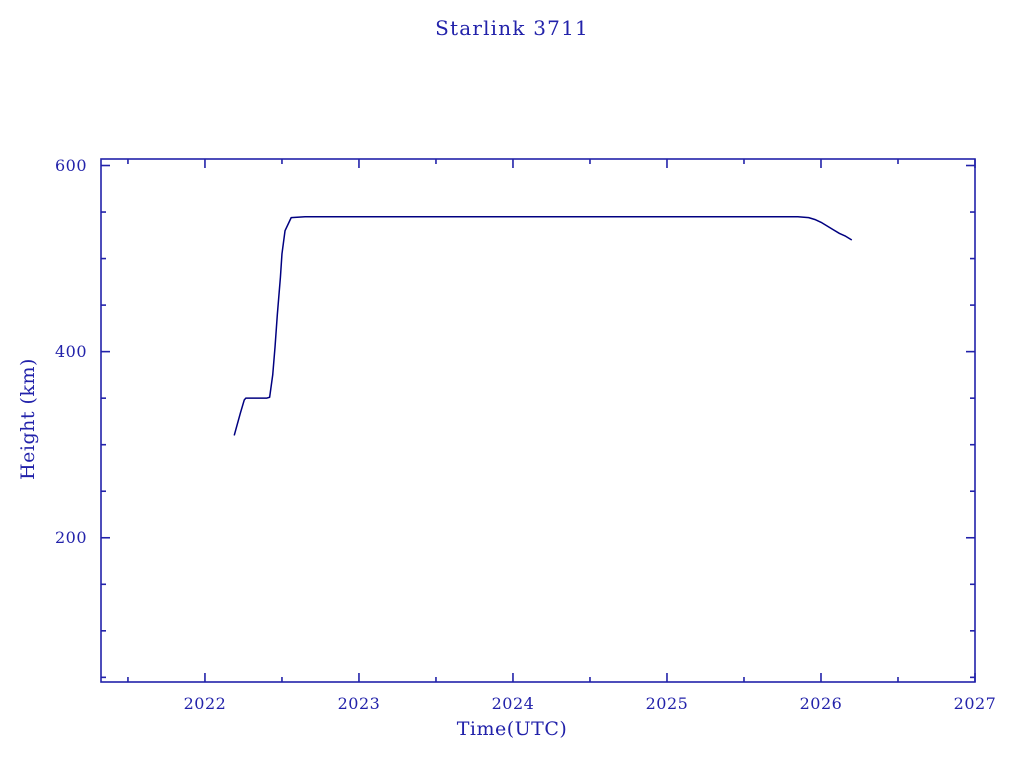 The width and height of the screenshot is (1024, 768). Describe the element at coordinates (359, 703) in the screenshot. I see `x-tick-label: 2023` at that location.